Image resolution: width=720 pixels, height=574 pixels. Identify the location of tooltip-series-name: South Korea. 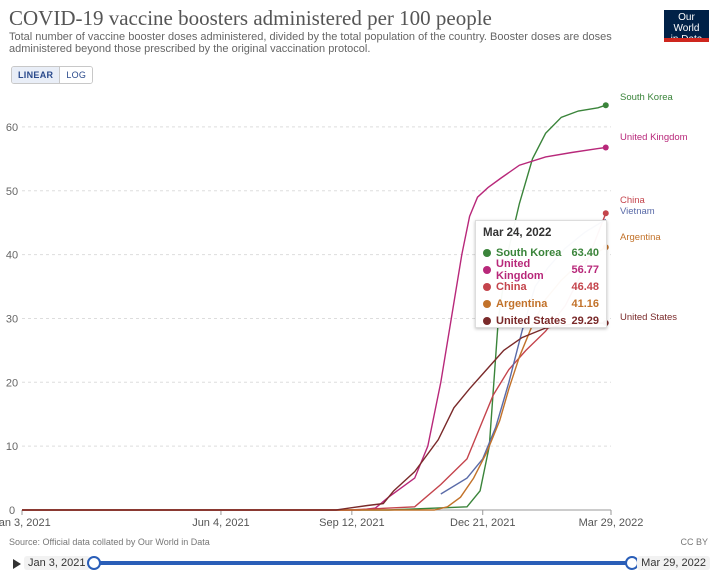
(529, 252).